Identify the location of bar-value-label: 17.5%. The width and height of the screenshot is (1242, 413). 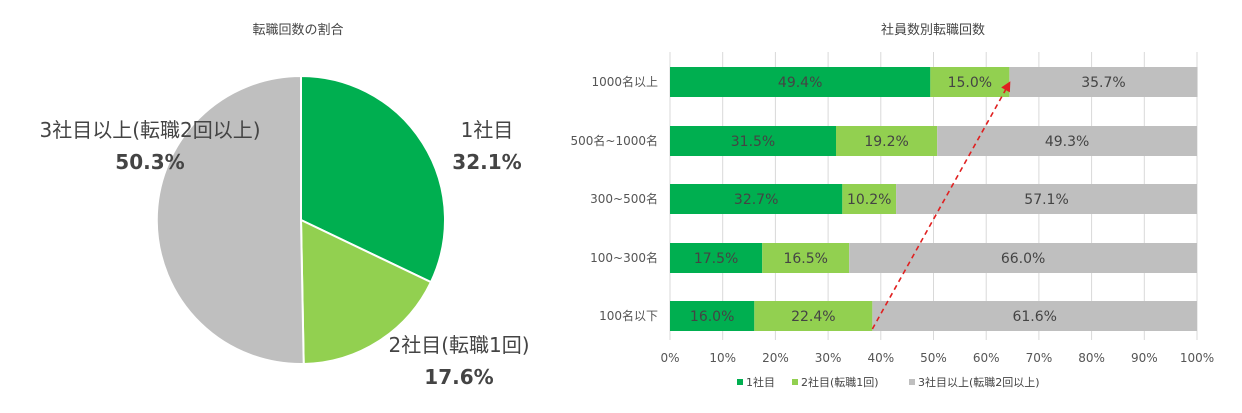
(716, 259).